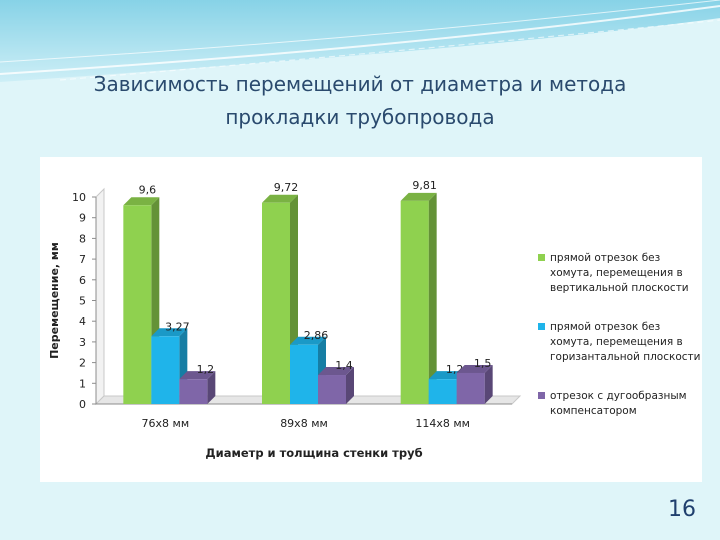 The height and width of the screenshot is (540, 720). Describe the element at coordinates (344, 365) in the screenshot. I see `data-label: 1,4` at that location.